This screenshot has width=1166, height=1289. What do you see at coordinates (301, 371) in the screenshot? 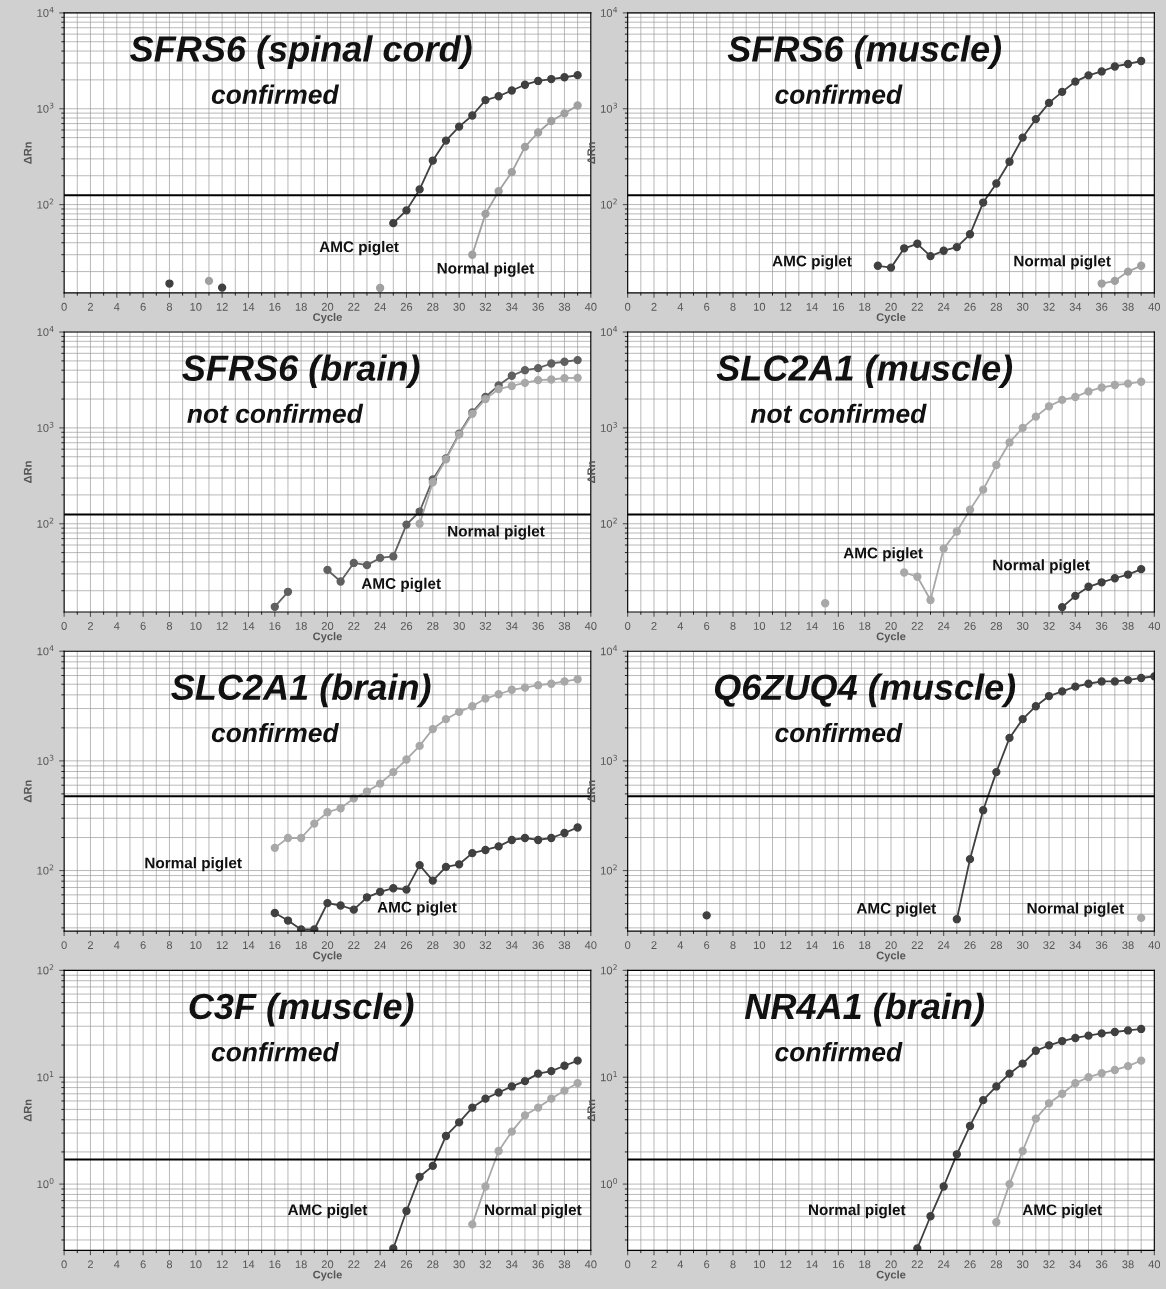
I see `text: SFRS6 (brain)` at bounding box center [301, 371].